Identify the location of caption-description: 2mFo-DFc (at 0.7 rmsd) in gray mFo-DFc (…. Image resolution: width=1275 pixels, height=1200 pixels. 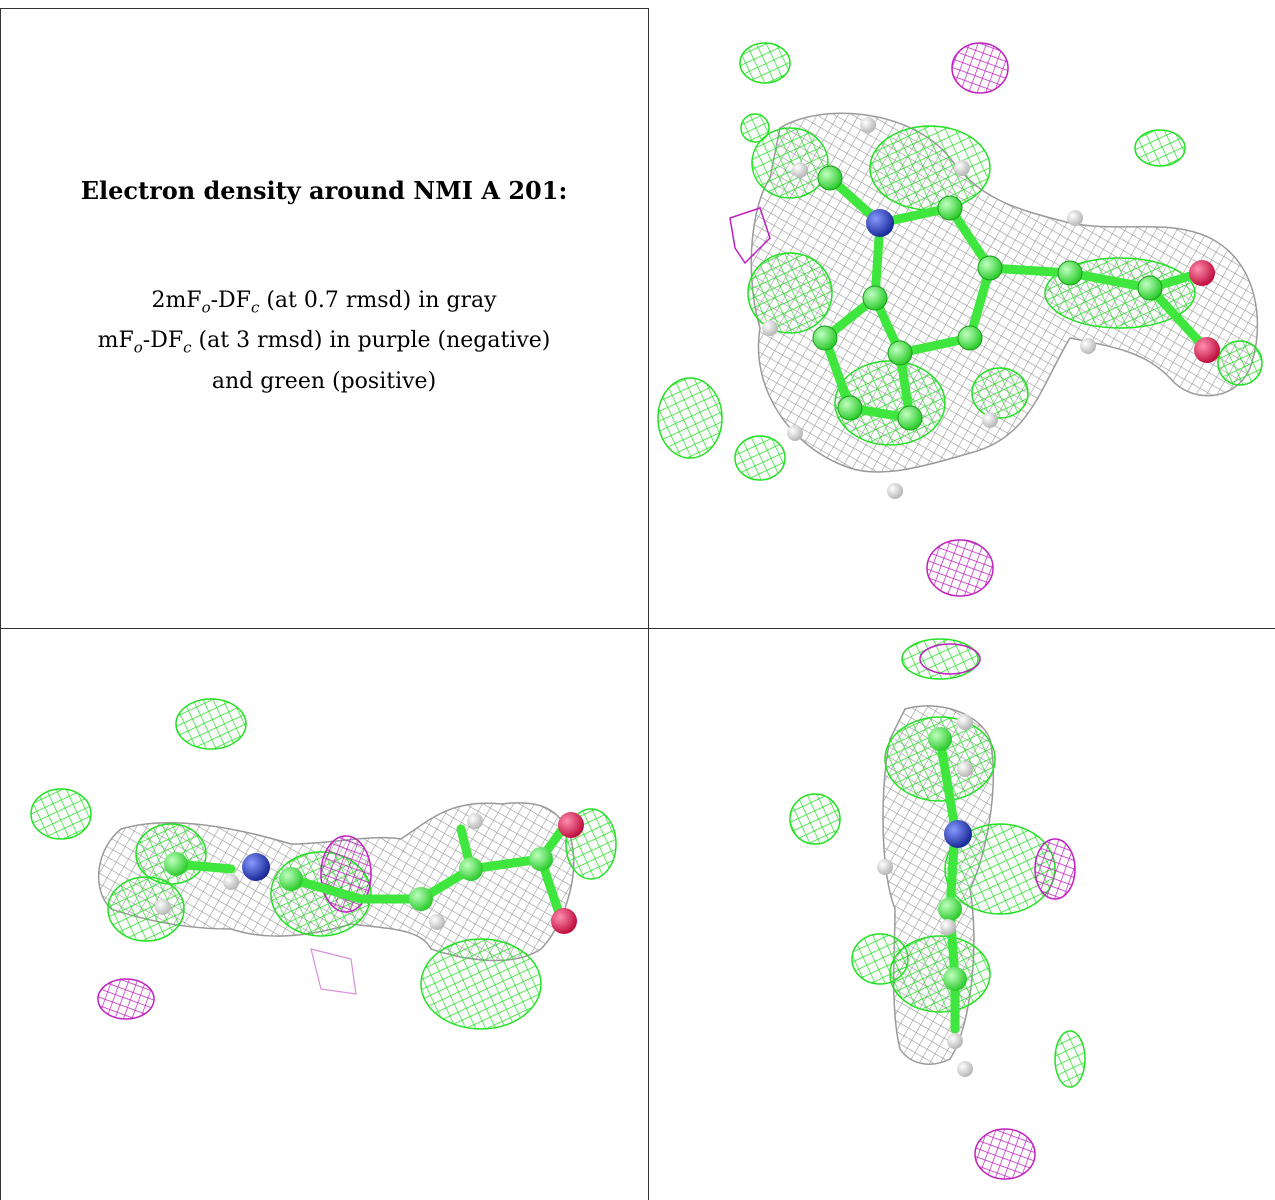
(324, 341).